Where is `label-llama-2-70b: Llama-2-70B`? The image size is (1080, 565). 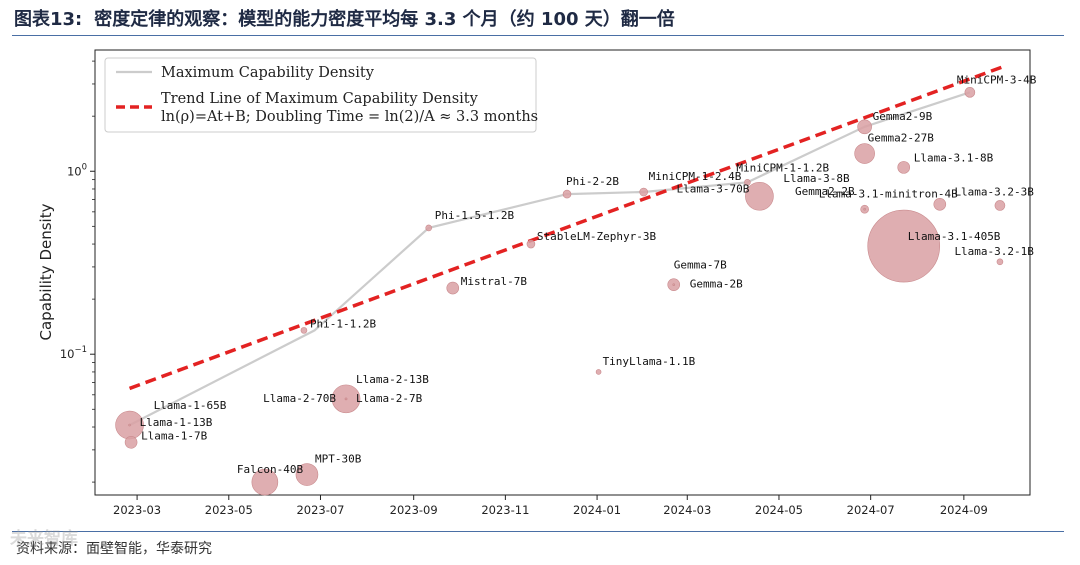 label-llama-2-70b: Llama-2-70B is located at coordinates (299, 398).